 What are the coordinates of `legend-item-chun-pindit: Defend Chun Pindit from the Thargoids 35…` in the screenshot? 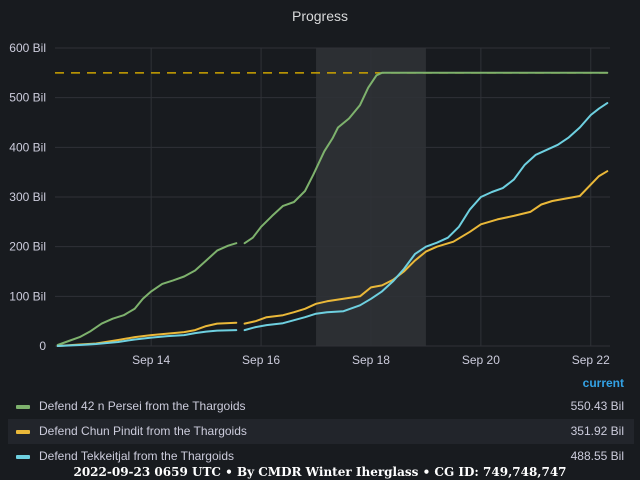 It's located at (321, 431).